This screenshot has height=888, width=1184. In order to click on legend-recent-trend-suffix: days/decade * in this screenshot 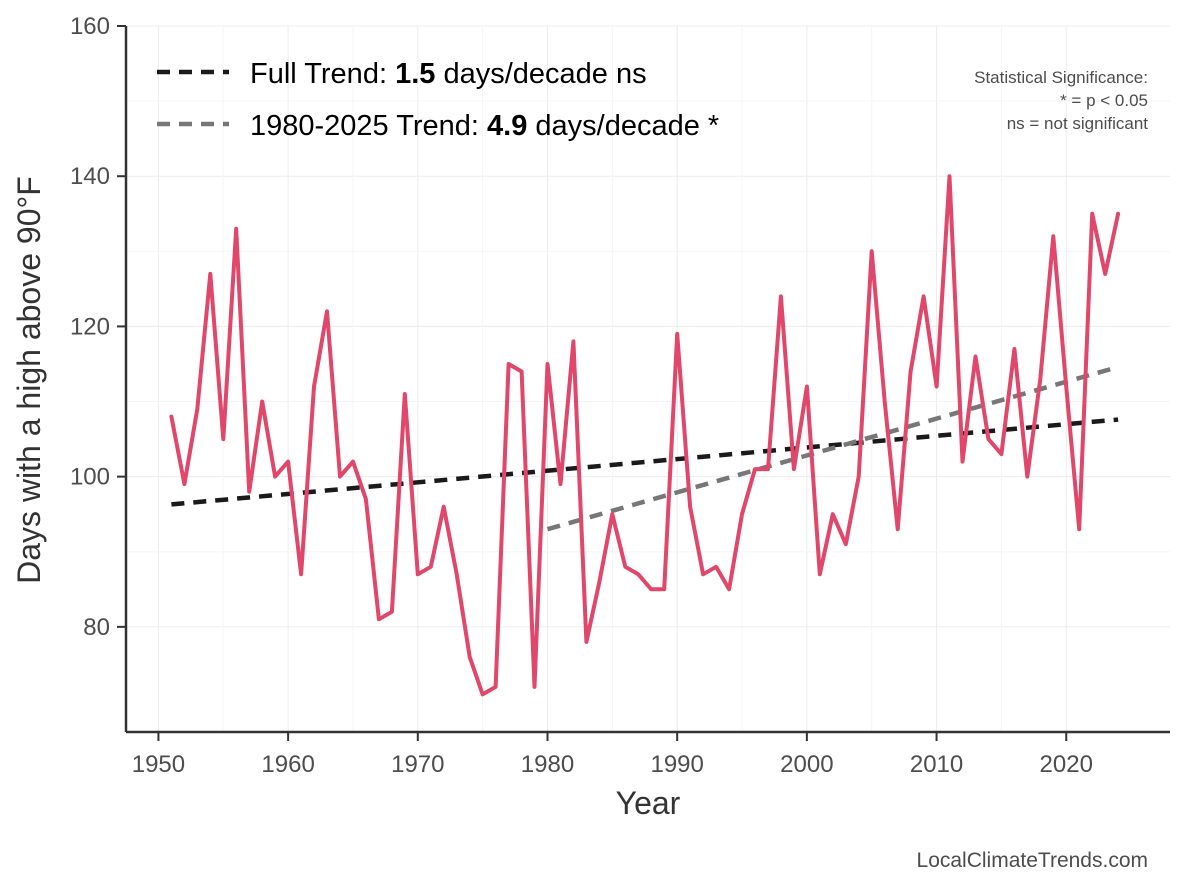, I will do `click(627, 126)`.